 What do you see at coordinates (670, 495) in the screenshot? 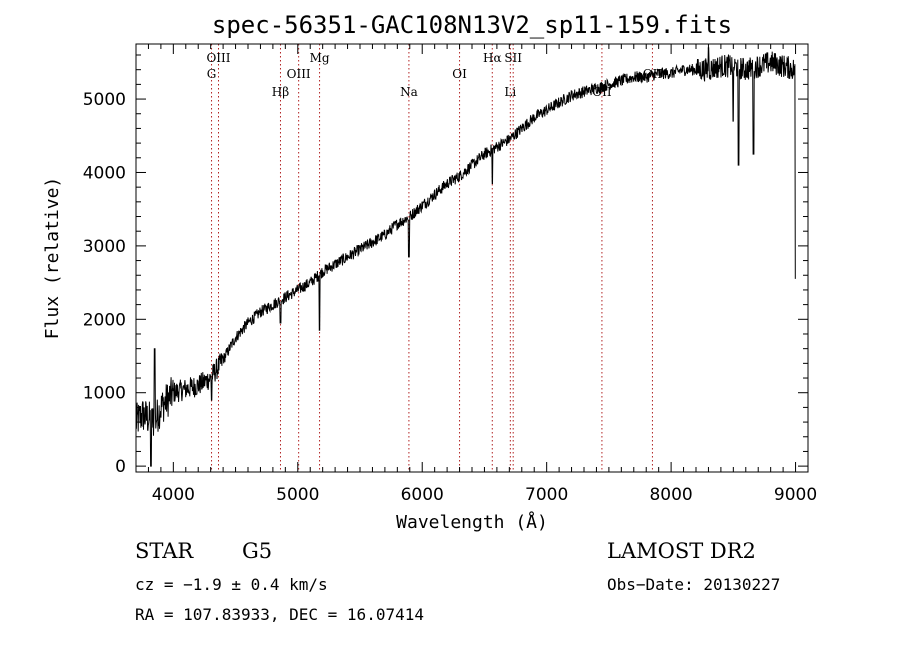
I see `x-tick-label: 8000` at bounding box center [670, 495].